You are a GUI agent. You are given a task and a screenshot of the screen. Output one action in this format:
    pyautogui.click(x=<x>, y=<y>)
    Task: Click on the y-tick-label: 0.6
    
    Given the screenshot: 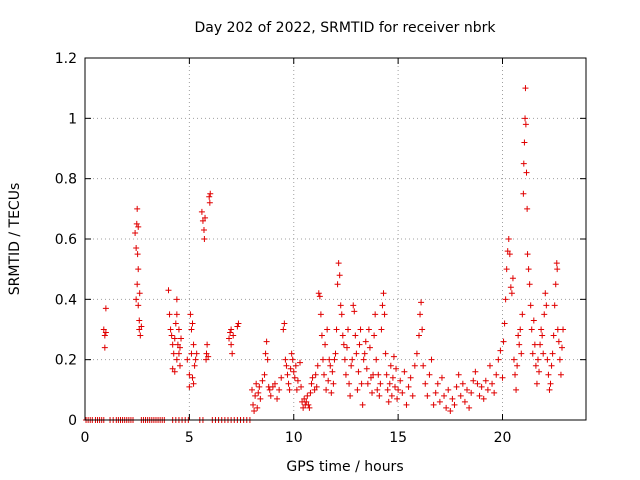 What is the action you would take?
    pyautogui.click(x=66, y=240)
    